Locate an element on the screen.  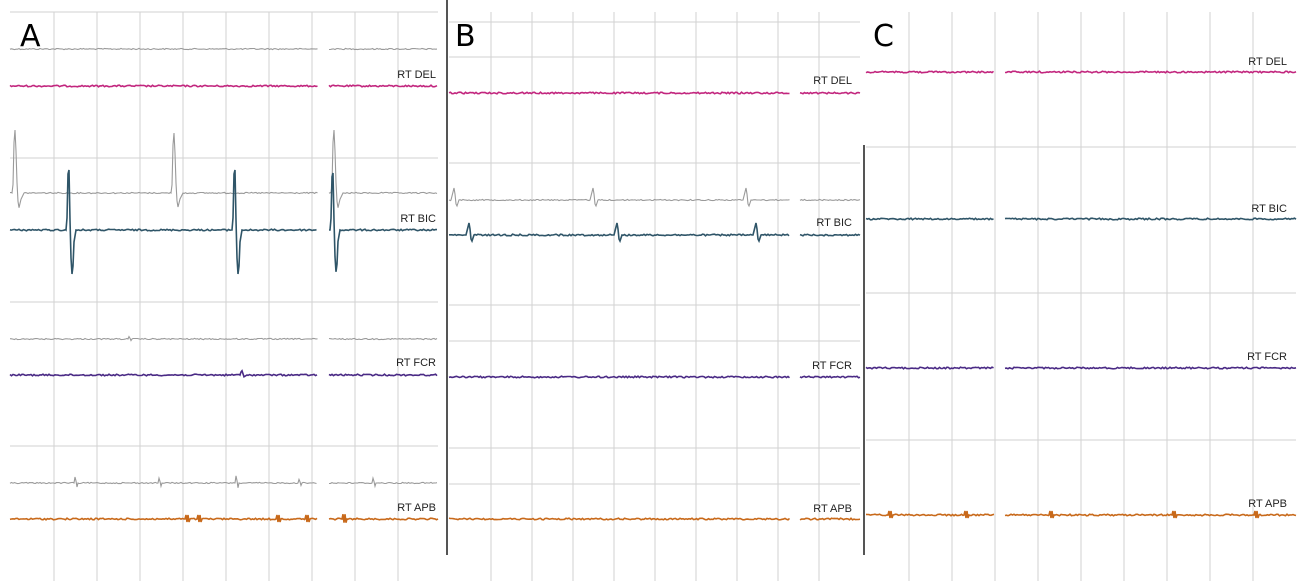
panel-c-rt-fcr-trace is located at coordinates (1081, 368).